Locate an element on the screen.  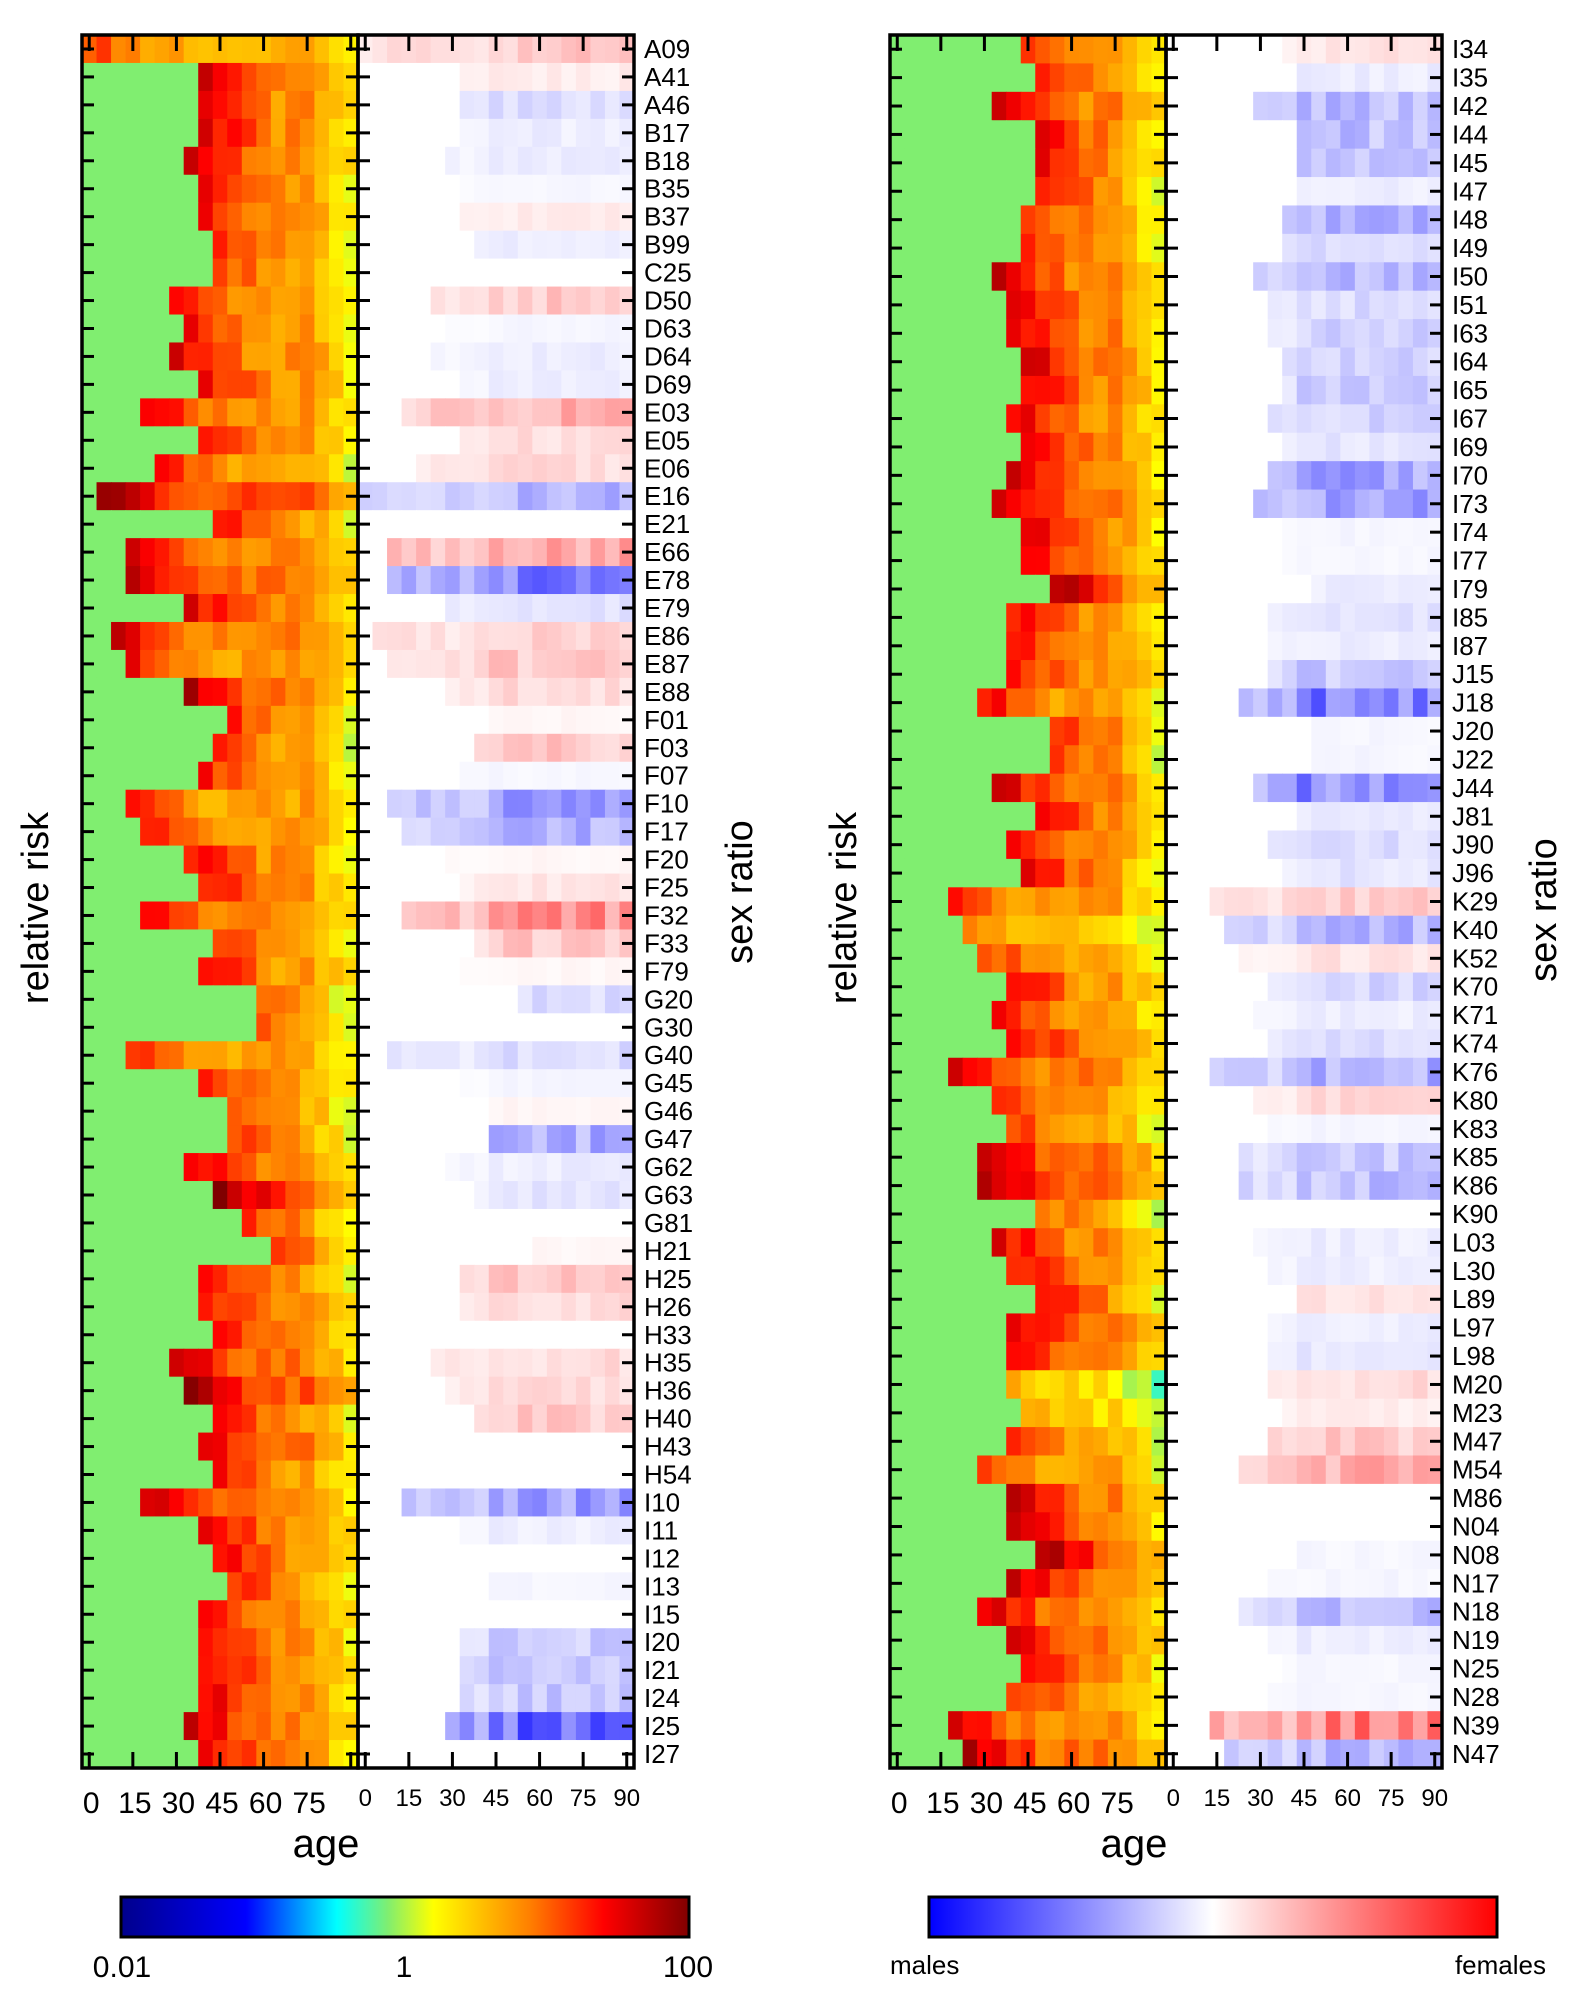
disease-code-label: F10 is located at coordinates (666, 804).